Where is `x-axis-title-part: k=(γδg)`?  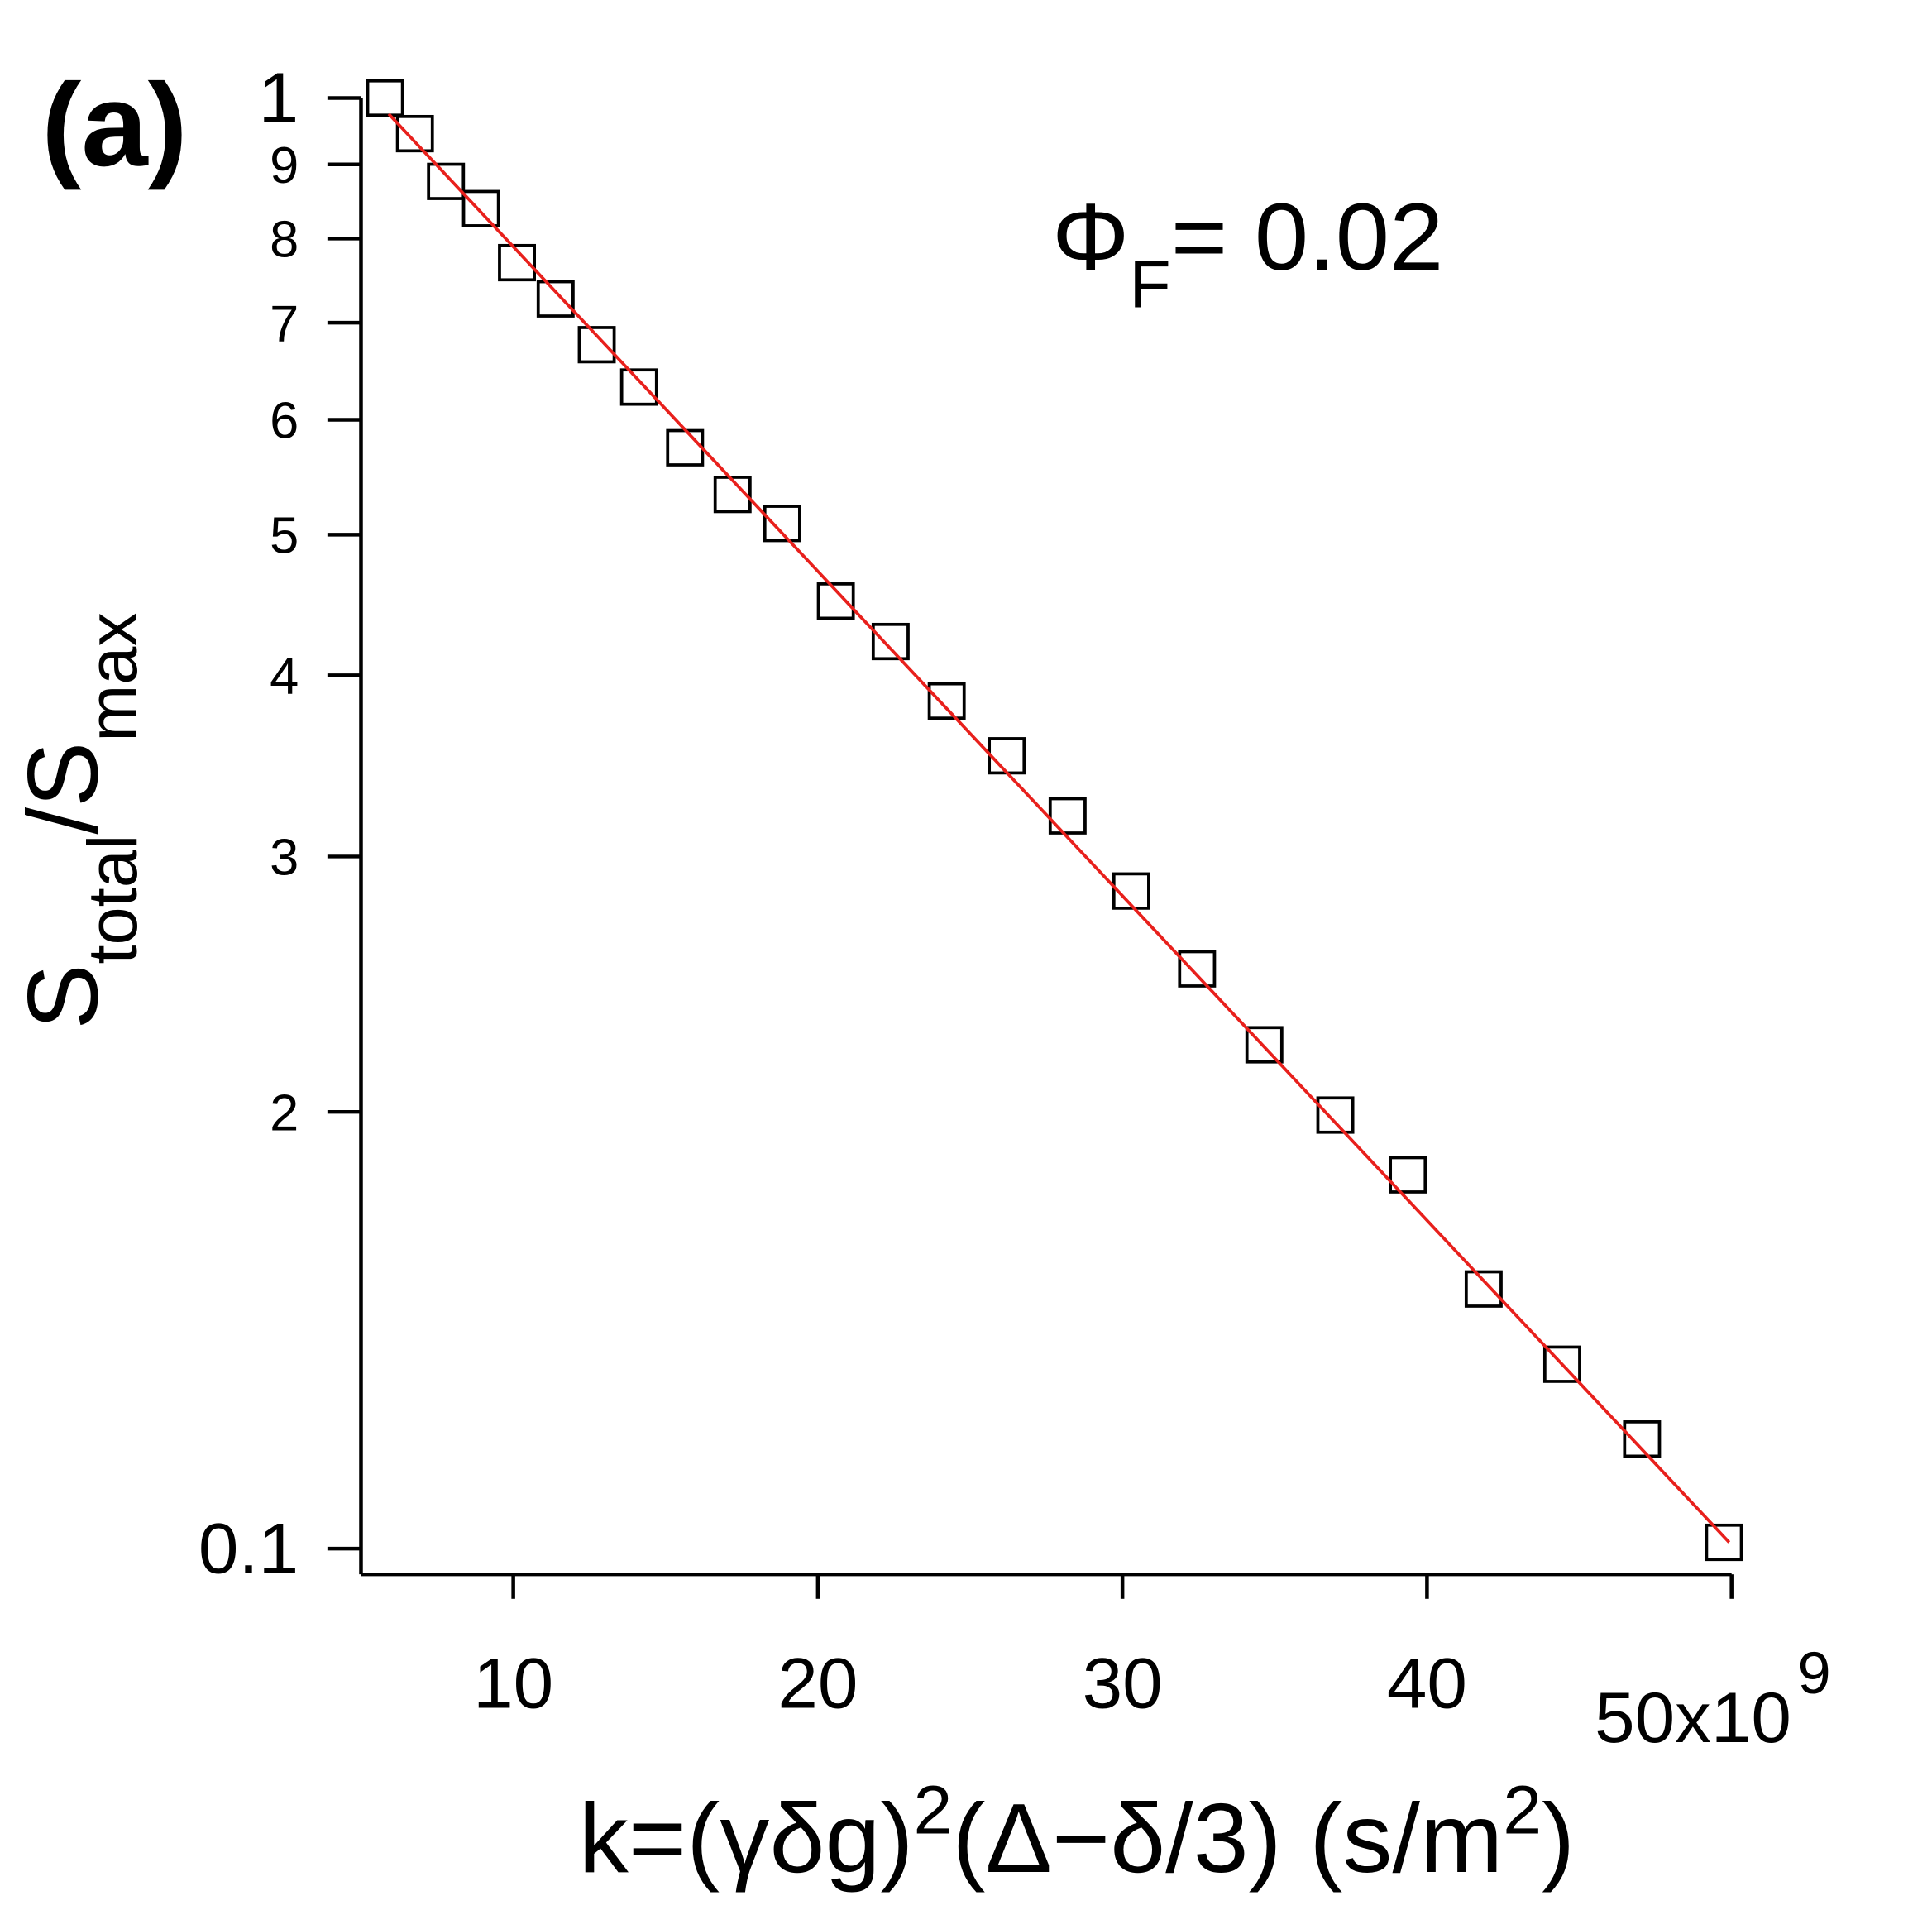
x-axis-title-part: k=(γδg) is located at coordinates (746, 1838).